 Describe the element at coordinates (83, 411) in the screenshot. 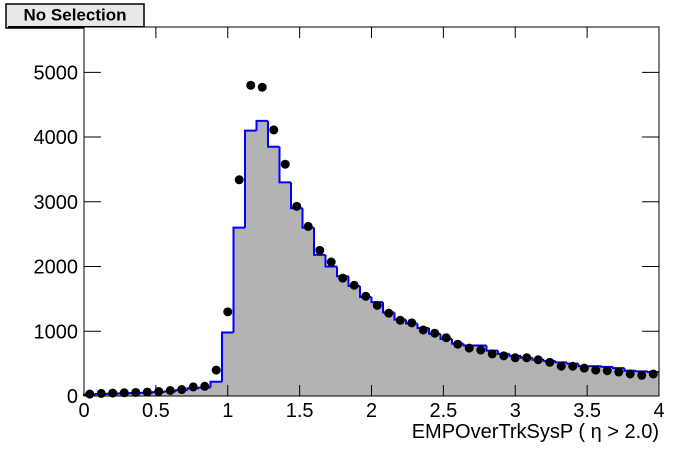

I see `x-tick-label: 0` at that location.